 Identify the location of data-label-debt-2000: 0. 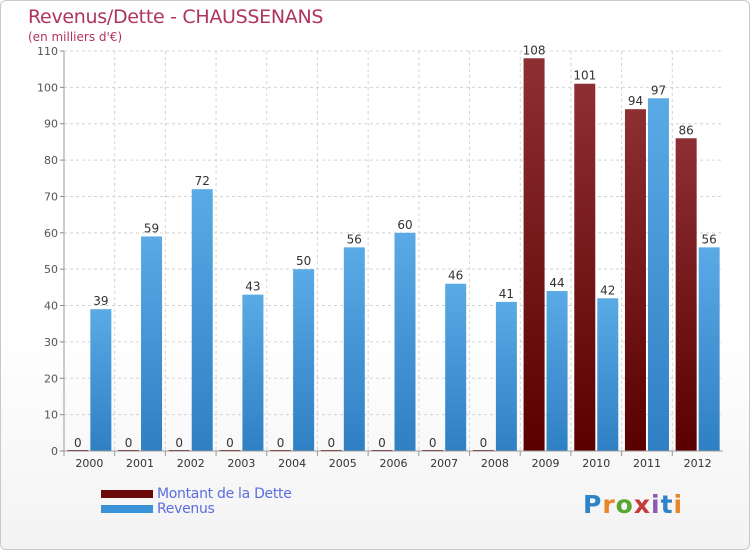
(78, 443).